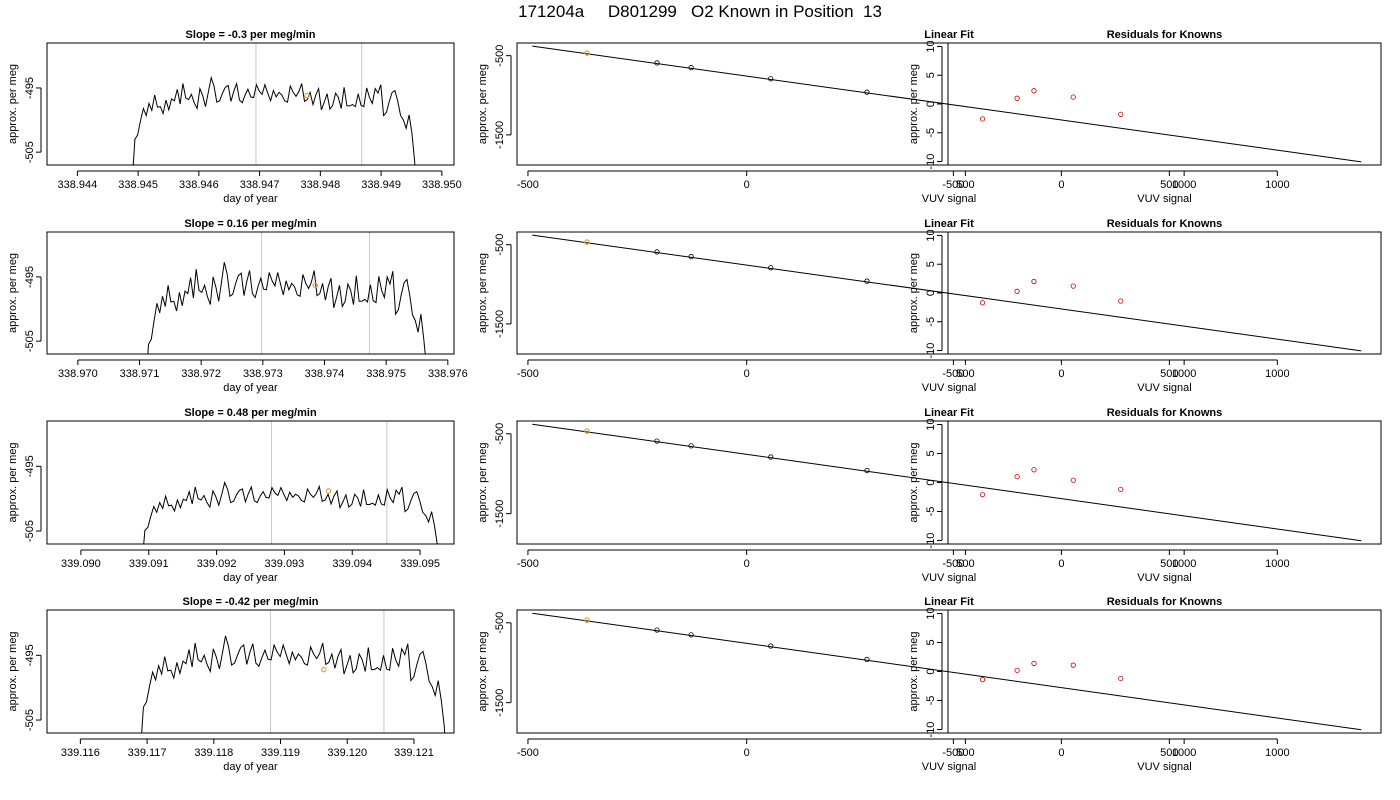 This screenshot has height=800, width=1400. What do you see at coordinates (250, 602) in the screenshot?
I see `panel-title: Slope = -0.42 per meg/min` at bounding box center [250, 602].